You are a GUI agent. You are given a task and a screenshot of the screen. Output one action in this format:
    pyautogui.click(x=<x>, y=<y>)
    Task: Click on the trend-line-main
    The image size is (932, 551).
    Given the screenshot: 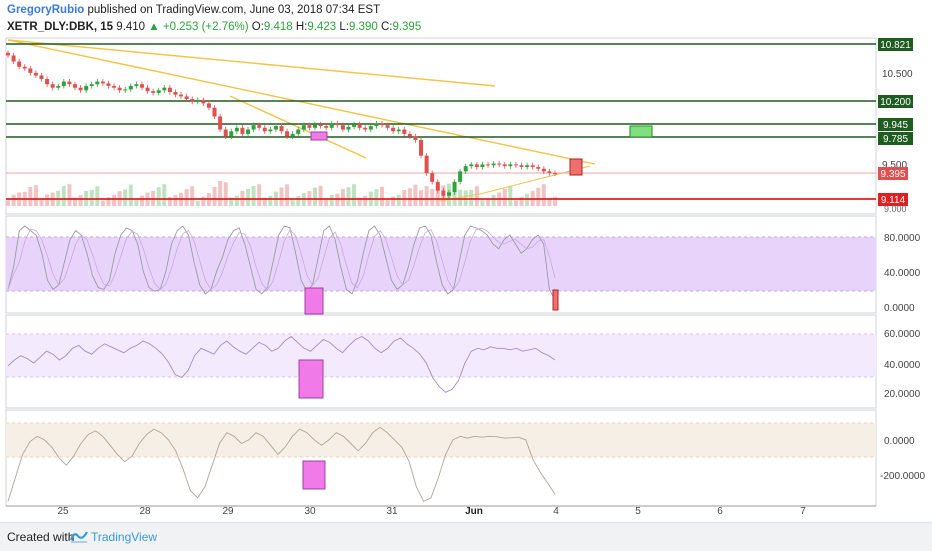 What is the action you would take?
    pyautogui.click(x=301, y=102)
    